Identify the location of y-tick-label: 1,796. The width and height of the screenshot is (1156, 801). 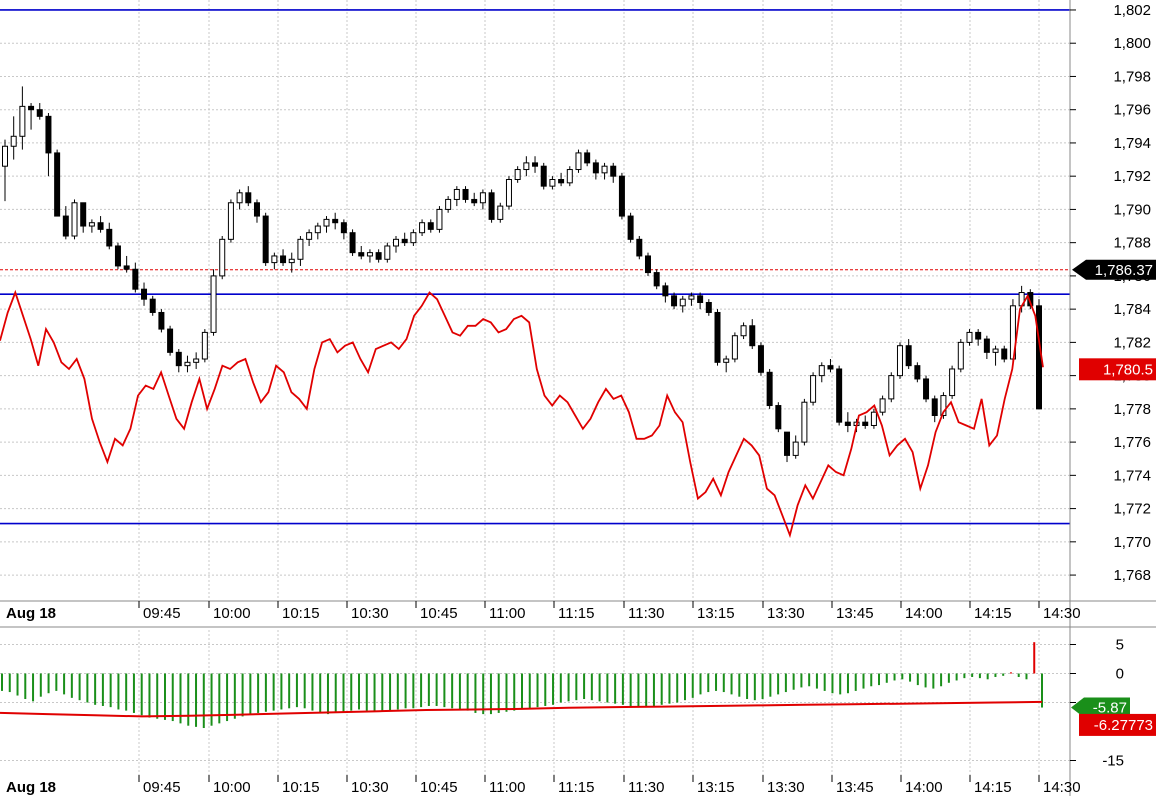
(1132, 110).